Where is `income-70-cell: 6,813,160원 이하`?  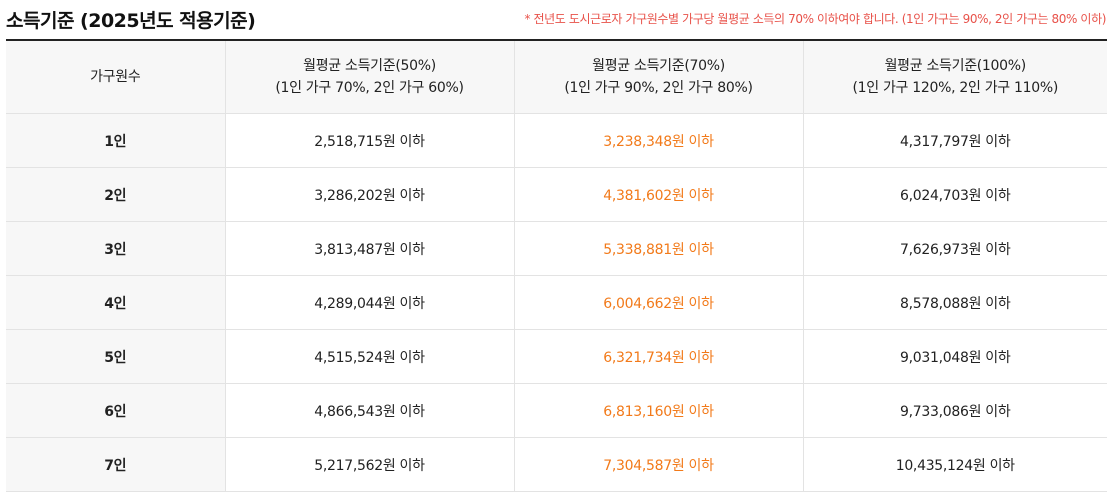
income-70-cell: 6,813,160원 이하 is located at coordinates (659, 410).